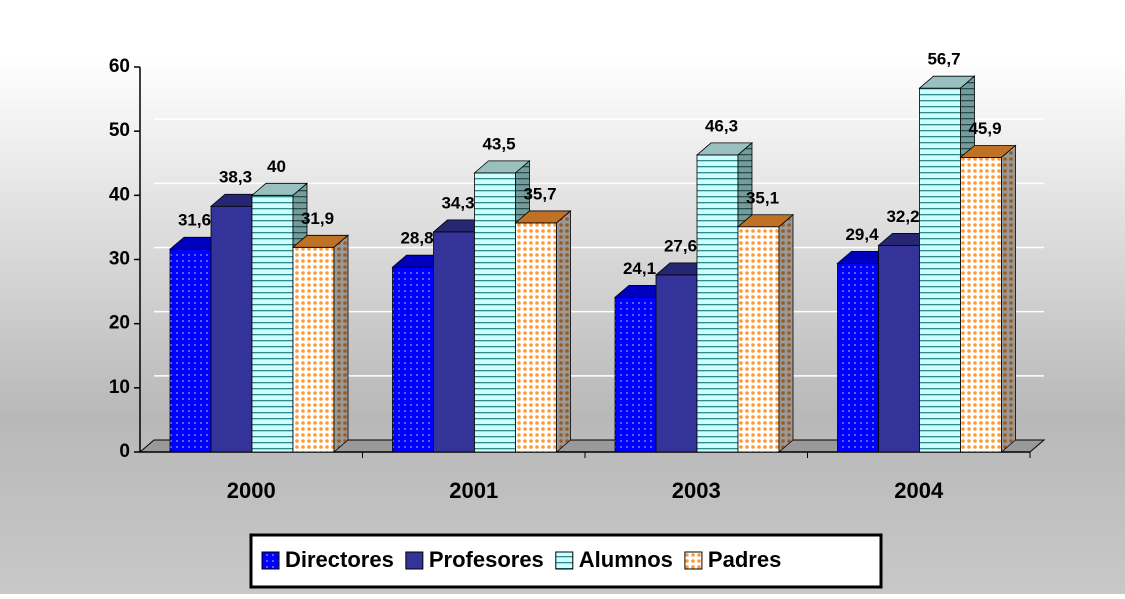  What do you see at coordinates (539, 193) in the screenshot?
I see `value-label: 35,7` at bounding box center [539, 193].